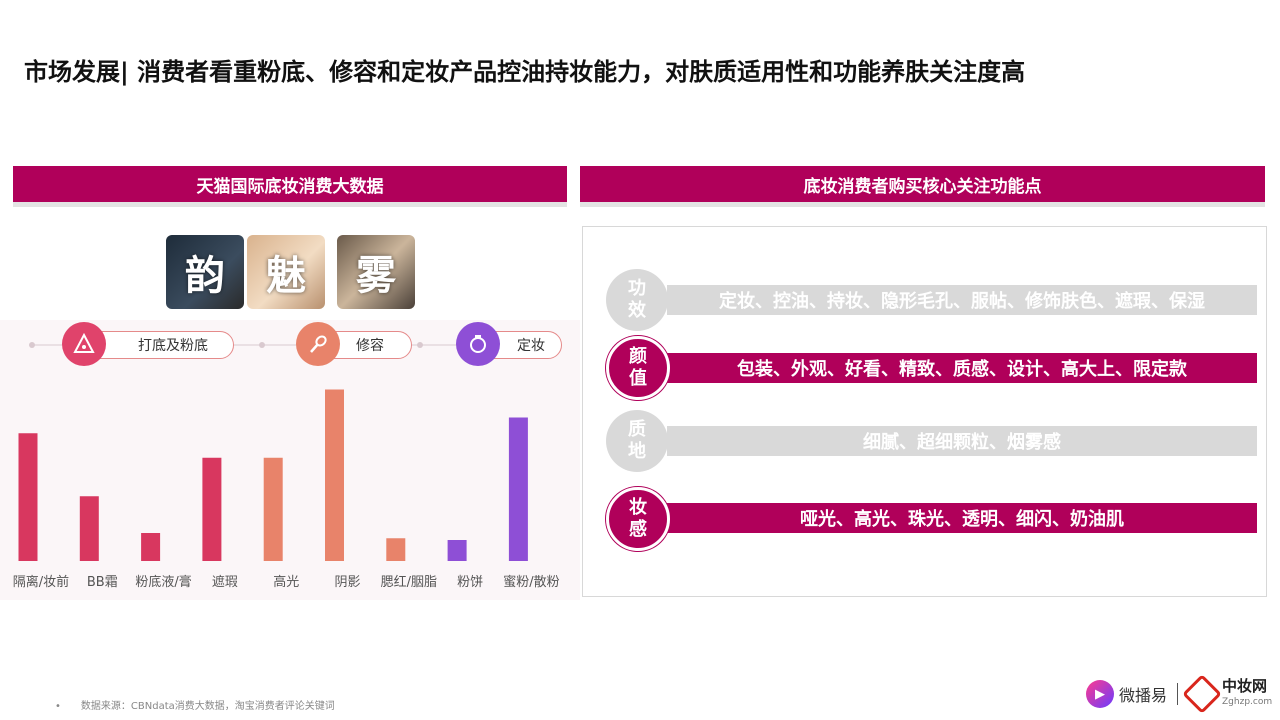 This screenshot has width=1280, height=720. I want to click on footer-logos: ▶ 微播易 中妆网 Zghzp.com, so click(1179, 694).